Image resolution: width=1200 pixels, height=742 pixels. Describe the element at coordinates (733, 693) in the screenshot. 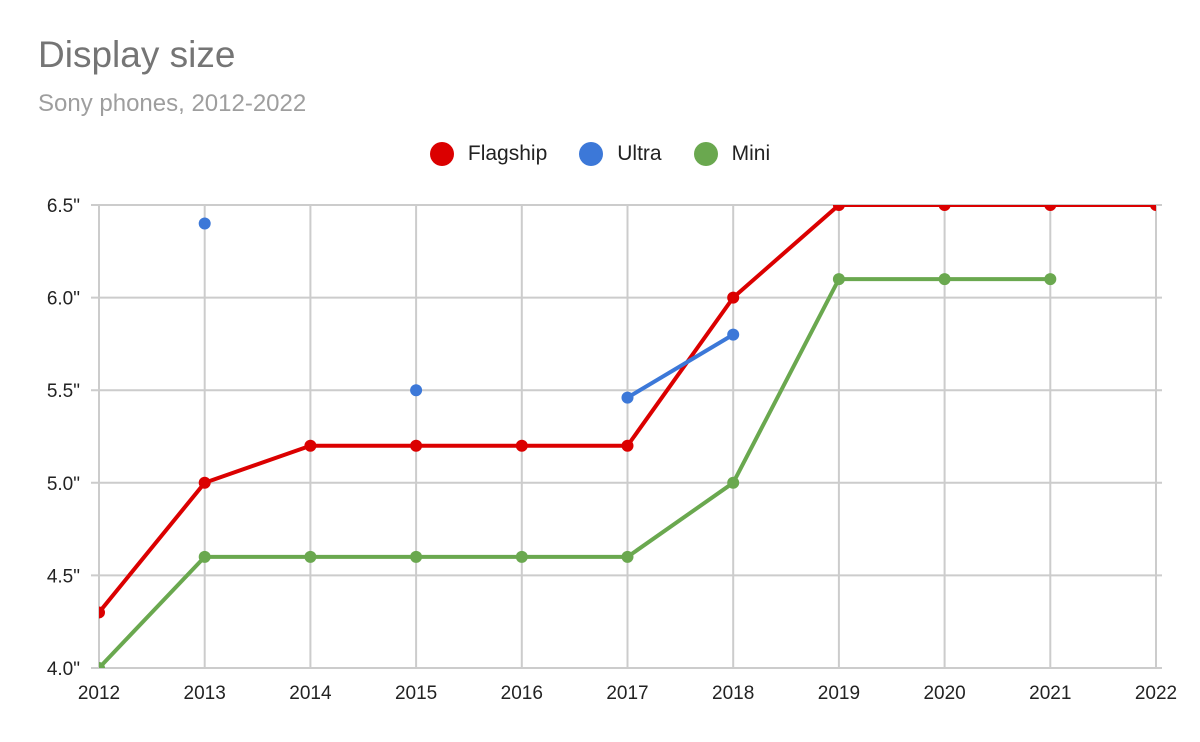

I see `x-tick-label: 2018` at that location.